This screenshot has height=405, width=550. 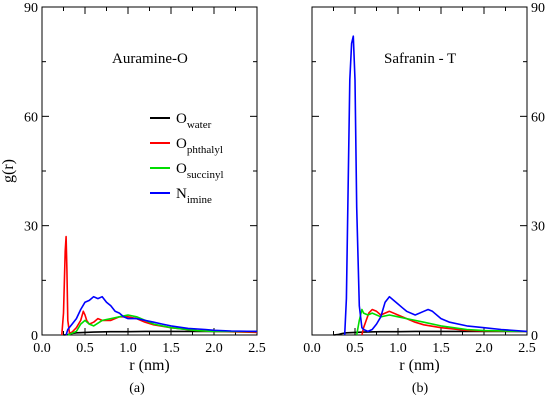 What do you see at coordinates (137, 388) in the screenshot?
I see `panel-label-a: (a)` at bounding box center [137, 388].